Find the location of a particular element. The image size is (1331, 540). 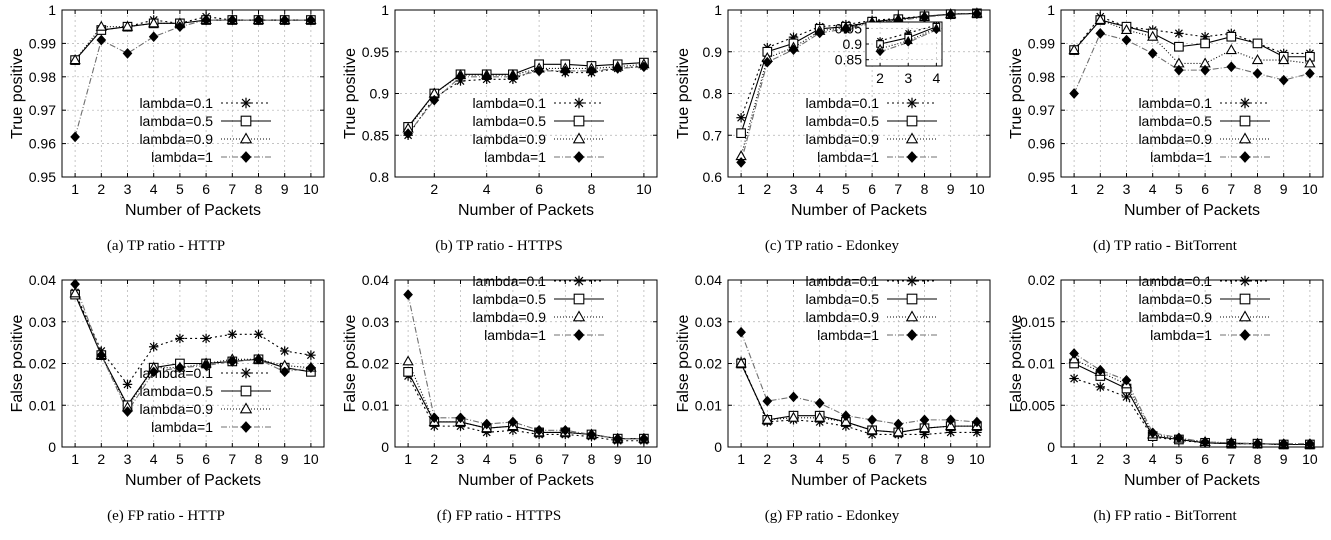

y-tick-label: 0.01 is located at coordinates (375, 405).